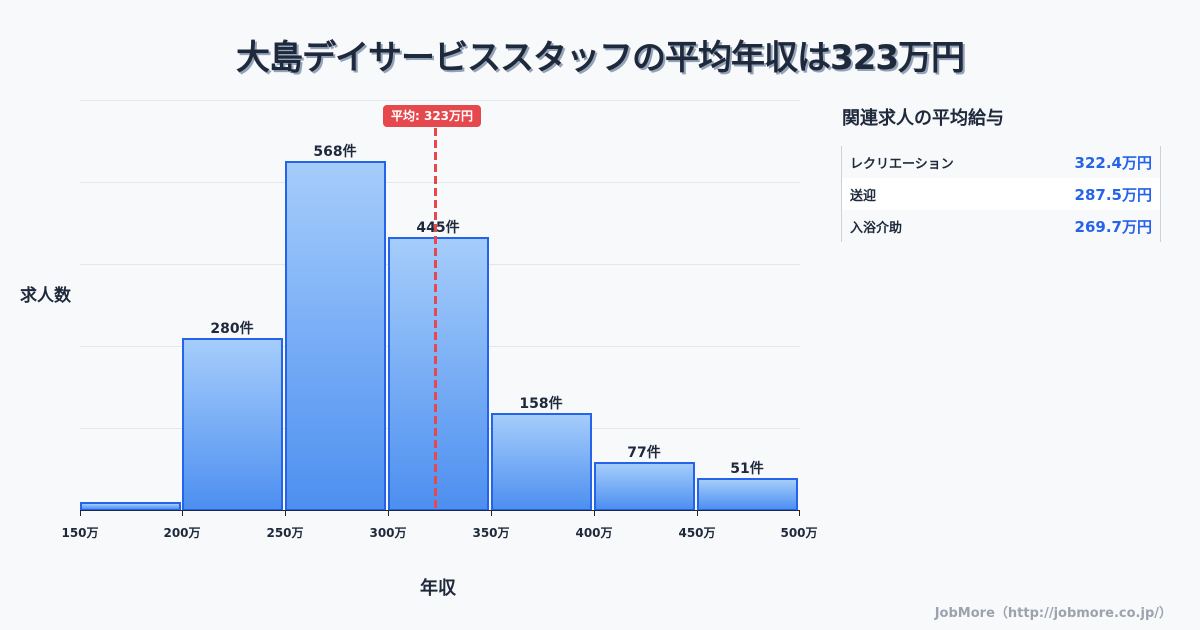 This screenshot has width=1200, height=630. Describe the element at coordinates (600, 58) in the screenshot. I see `page-title: 大島デイサービススタッフの平均年収は323万円` at that location.